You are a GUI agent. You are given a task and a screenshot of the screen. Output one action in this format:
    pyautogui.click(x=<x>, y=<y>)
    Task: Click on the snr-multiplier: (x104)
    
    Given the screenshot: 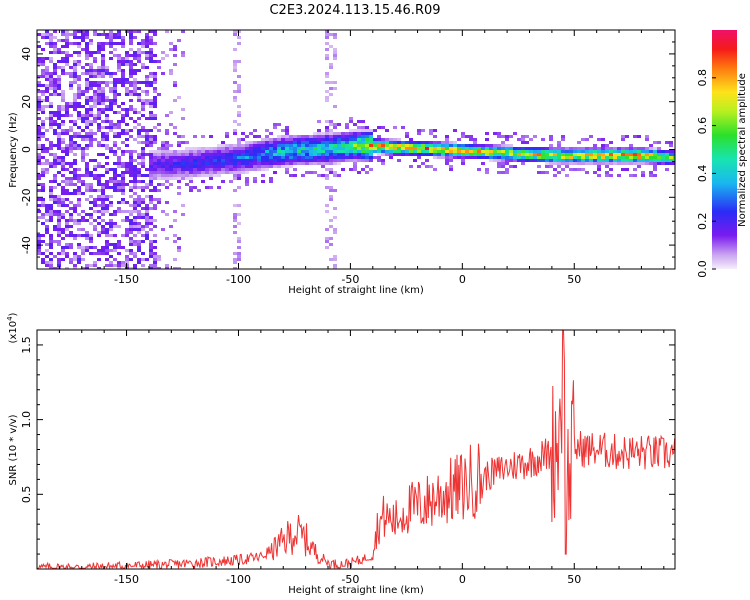 What is the action you would take?
    pyautogui.click(x=12, y=327)
    